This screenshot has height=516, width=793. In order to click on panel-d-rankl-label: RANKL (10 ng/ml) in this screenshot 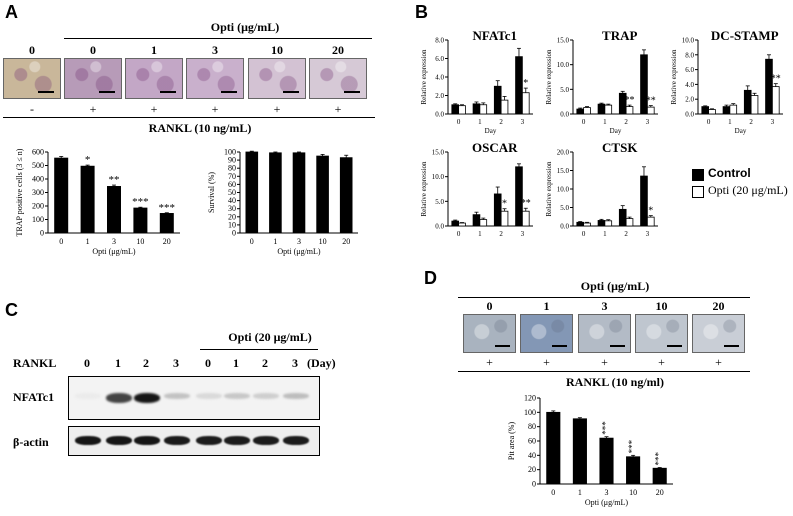, I will do `click(614, 382)`.